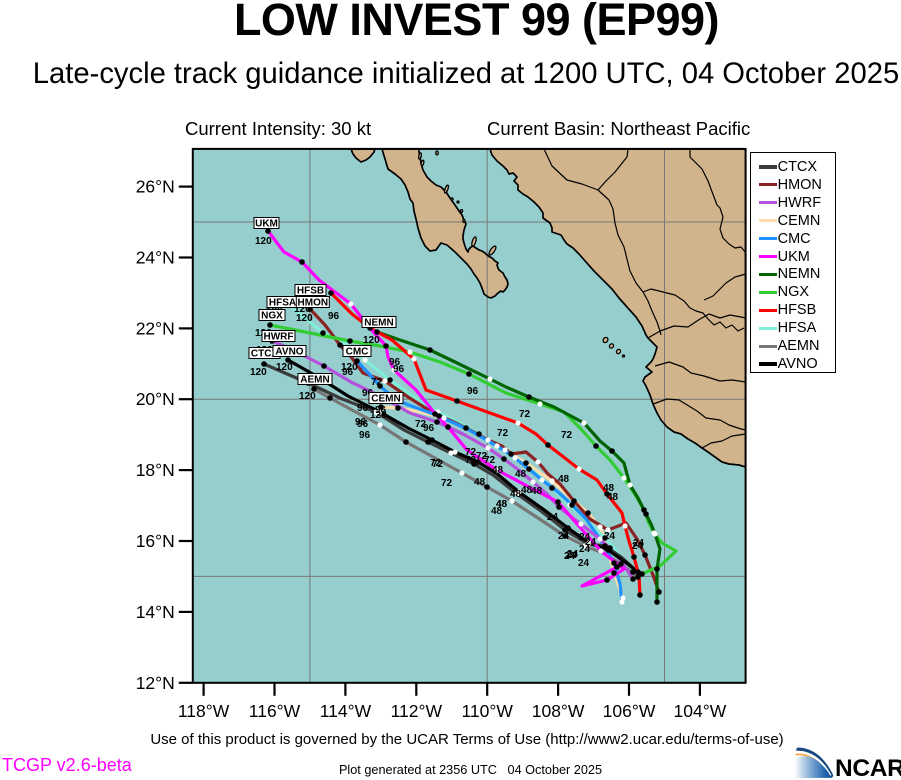 This screenshot has width=901, height=780. I want to click on svg-text: NCAR, so click(868, 767).